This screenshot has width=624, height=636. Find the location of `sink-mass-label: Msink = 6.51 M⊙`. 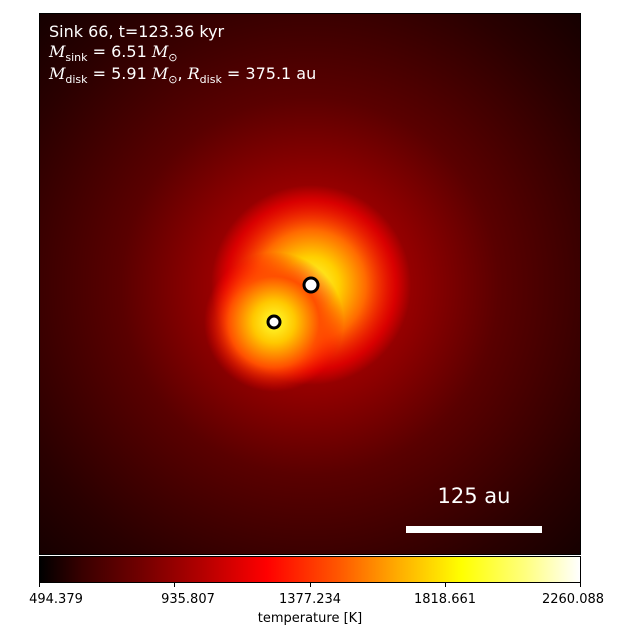

sink-mass-label: Msink = 6.51 M⊙ is located at coordinates (113, 55).